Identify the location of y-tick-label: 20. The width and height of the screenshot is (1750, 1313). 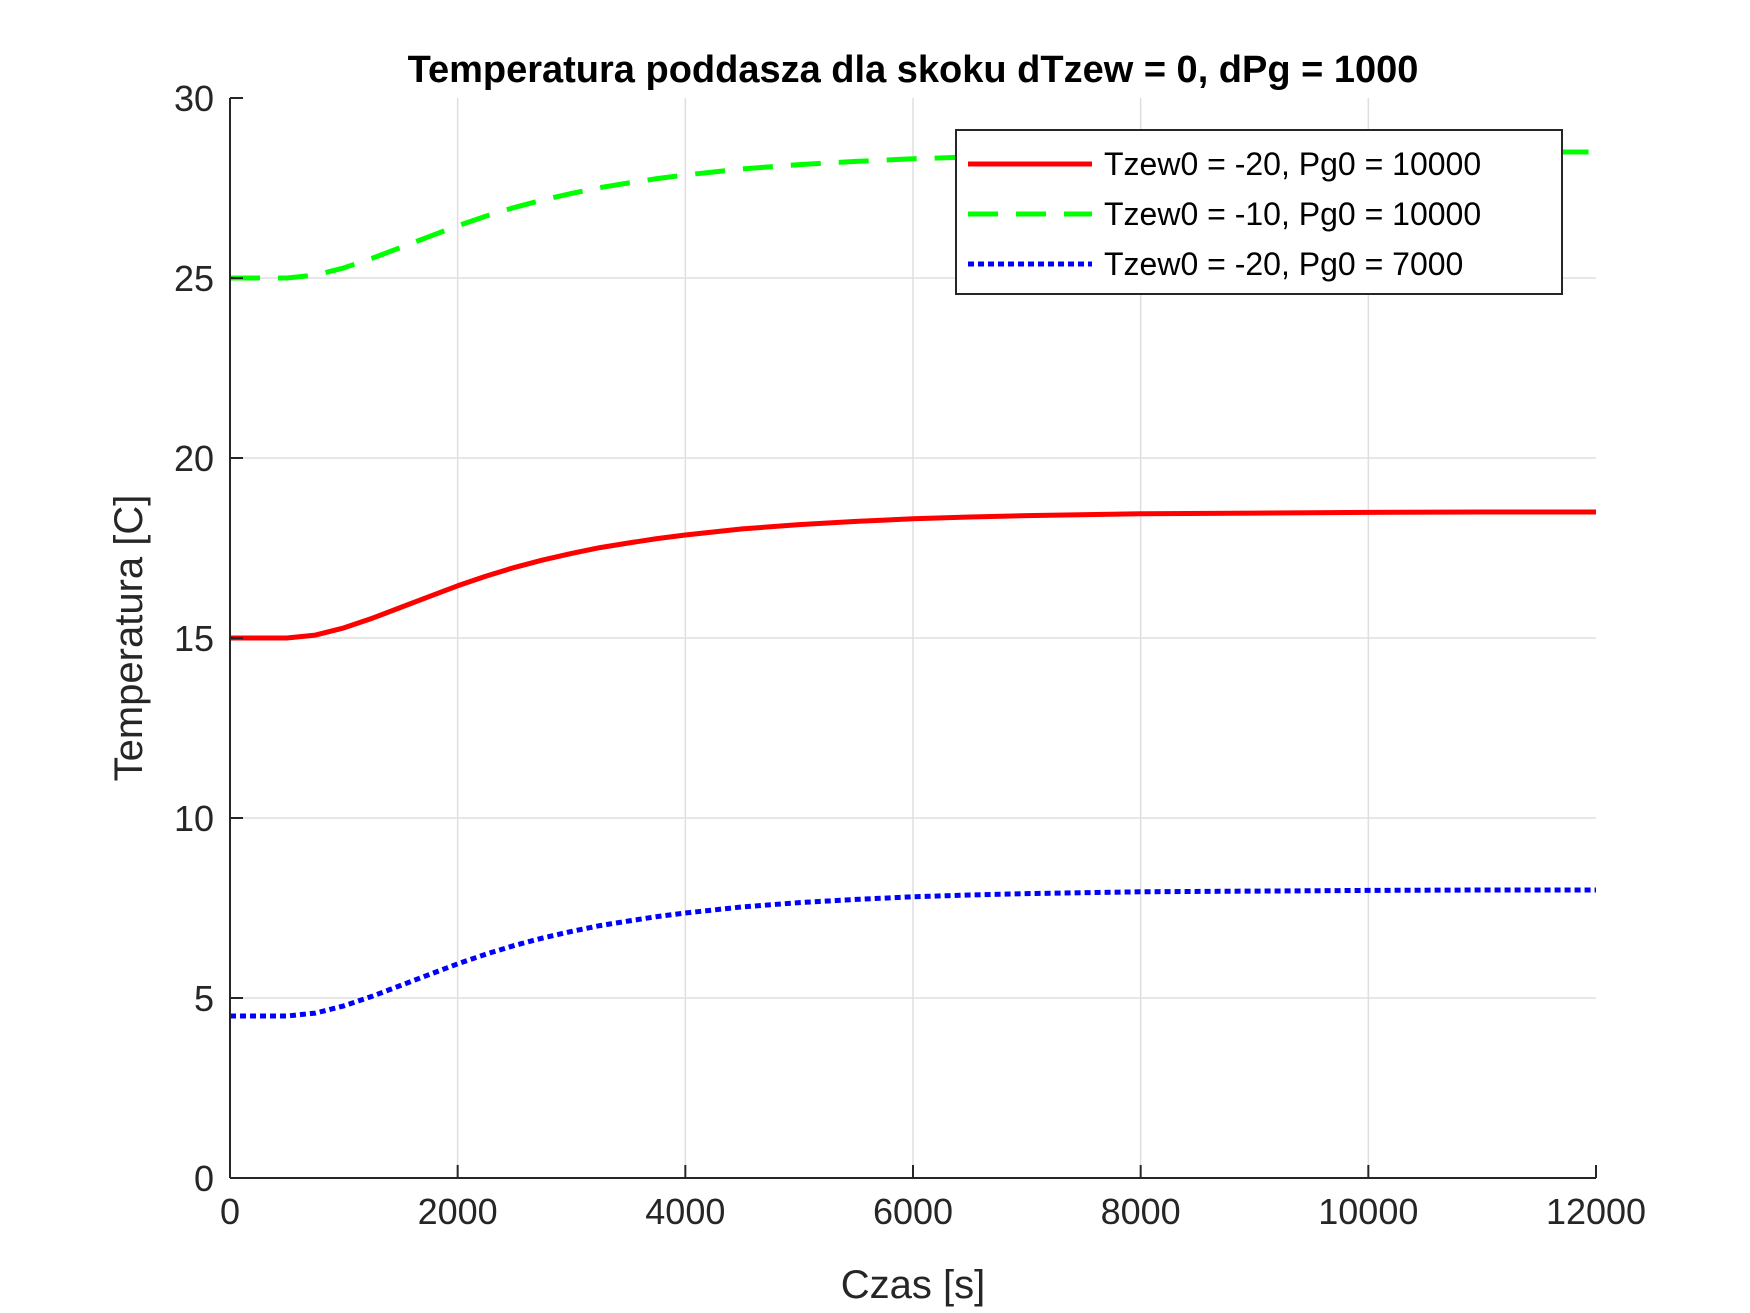
(194, 458).